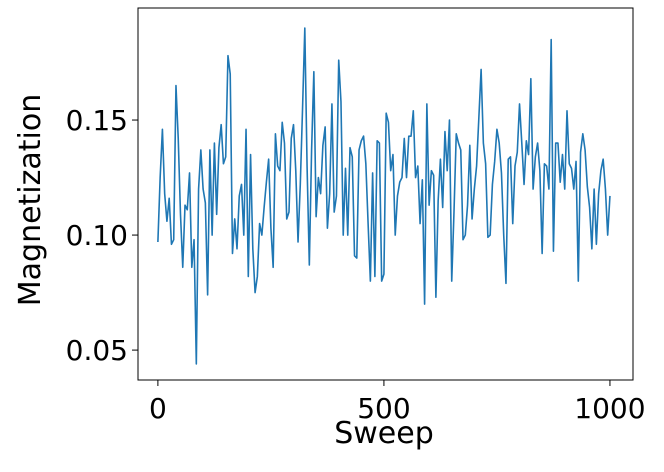  Describe the element at coordinates (97, 235) in the screenshot. I see `y-tick-label: 0.10` at that location.